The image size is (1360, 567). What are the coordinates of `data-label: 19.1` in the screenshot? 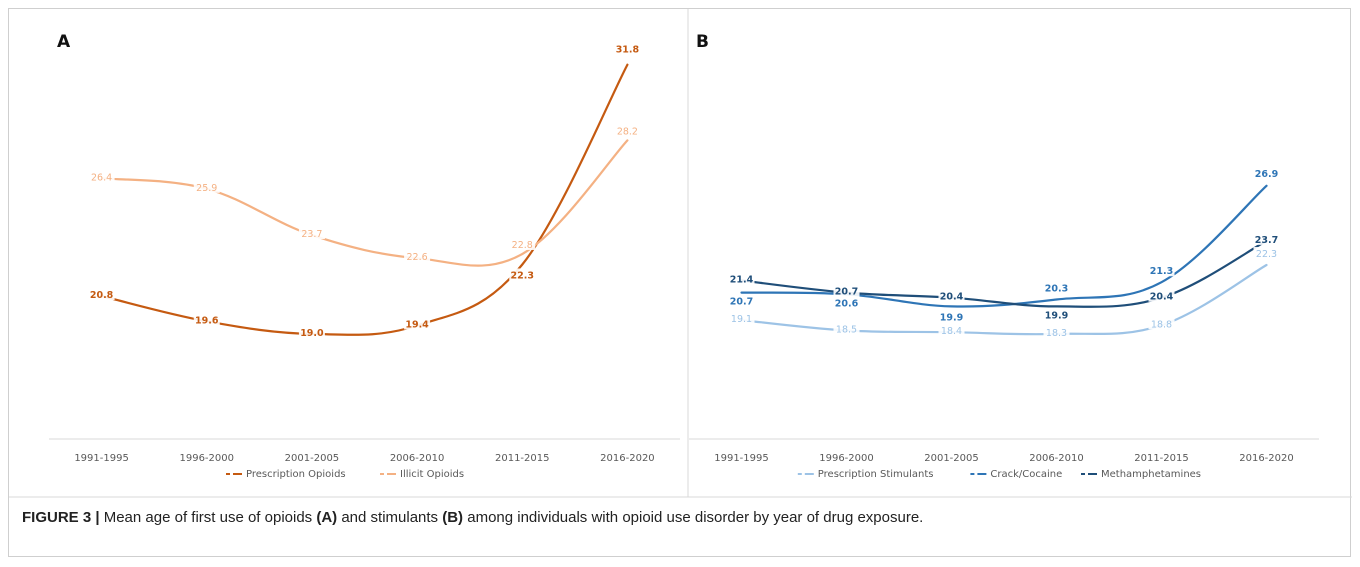 It's located at (741, 319).